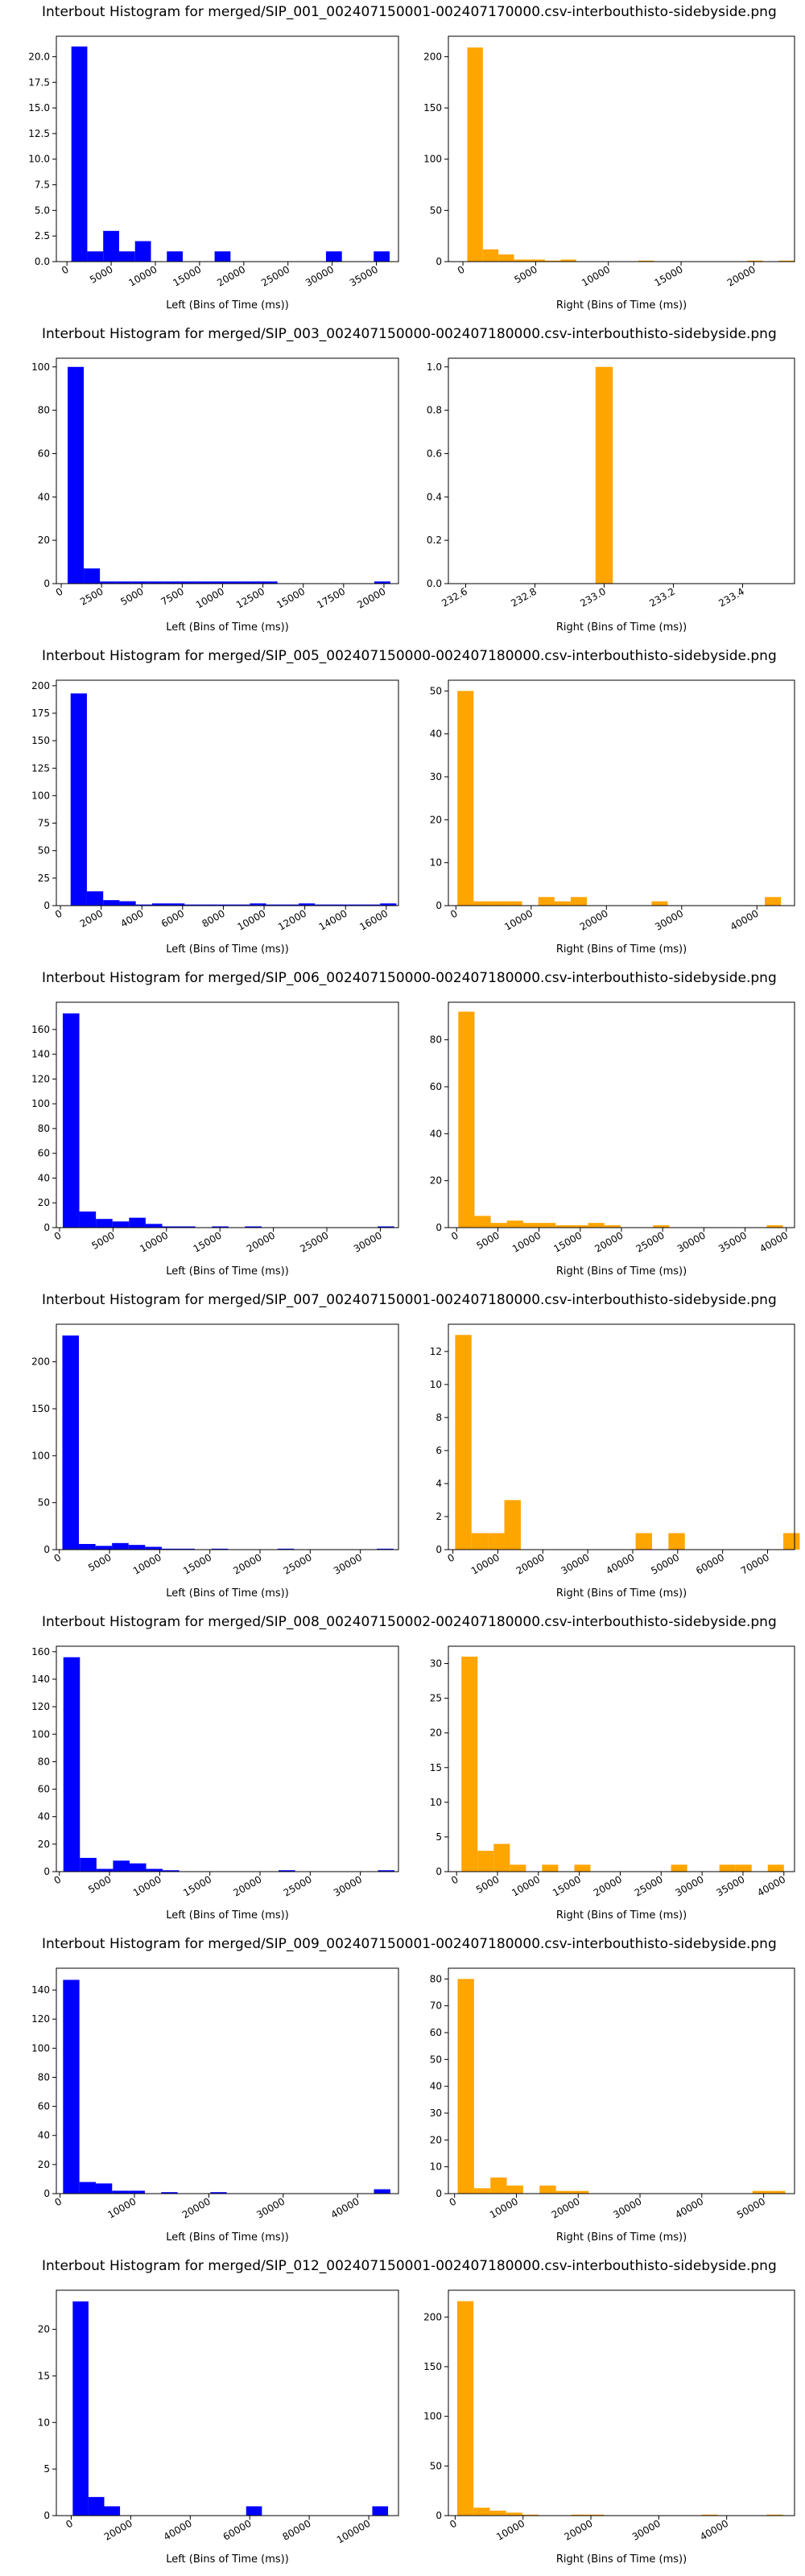 Image resolution: width=805 pixels, height=2576 pixels. Describe the element at coordinates (40, 1029) in the screenshot. I see `left-y-tick-label: 160` at that location.